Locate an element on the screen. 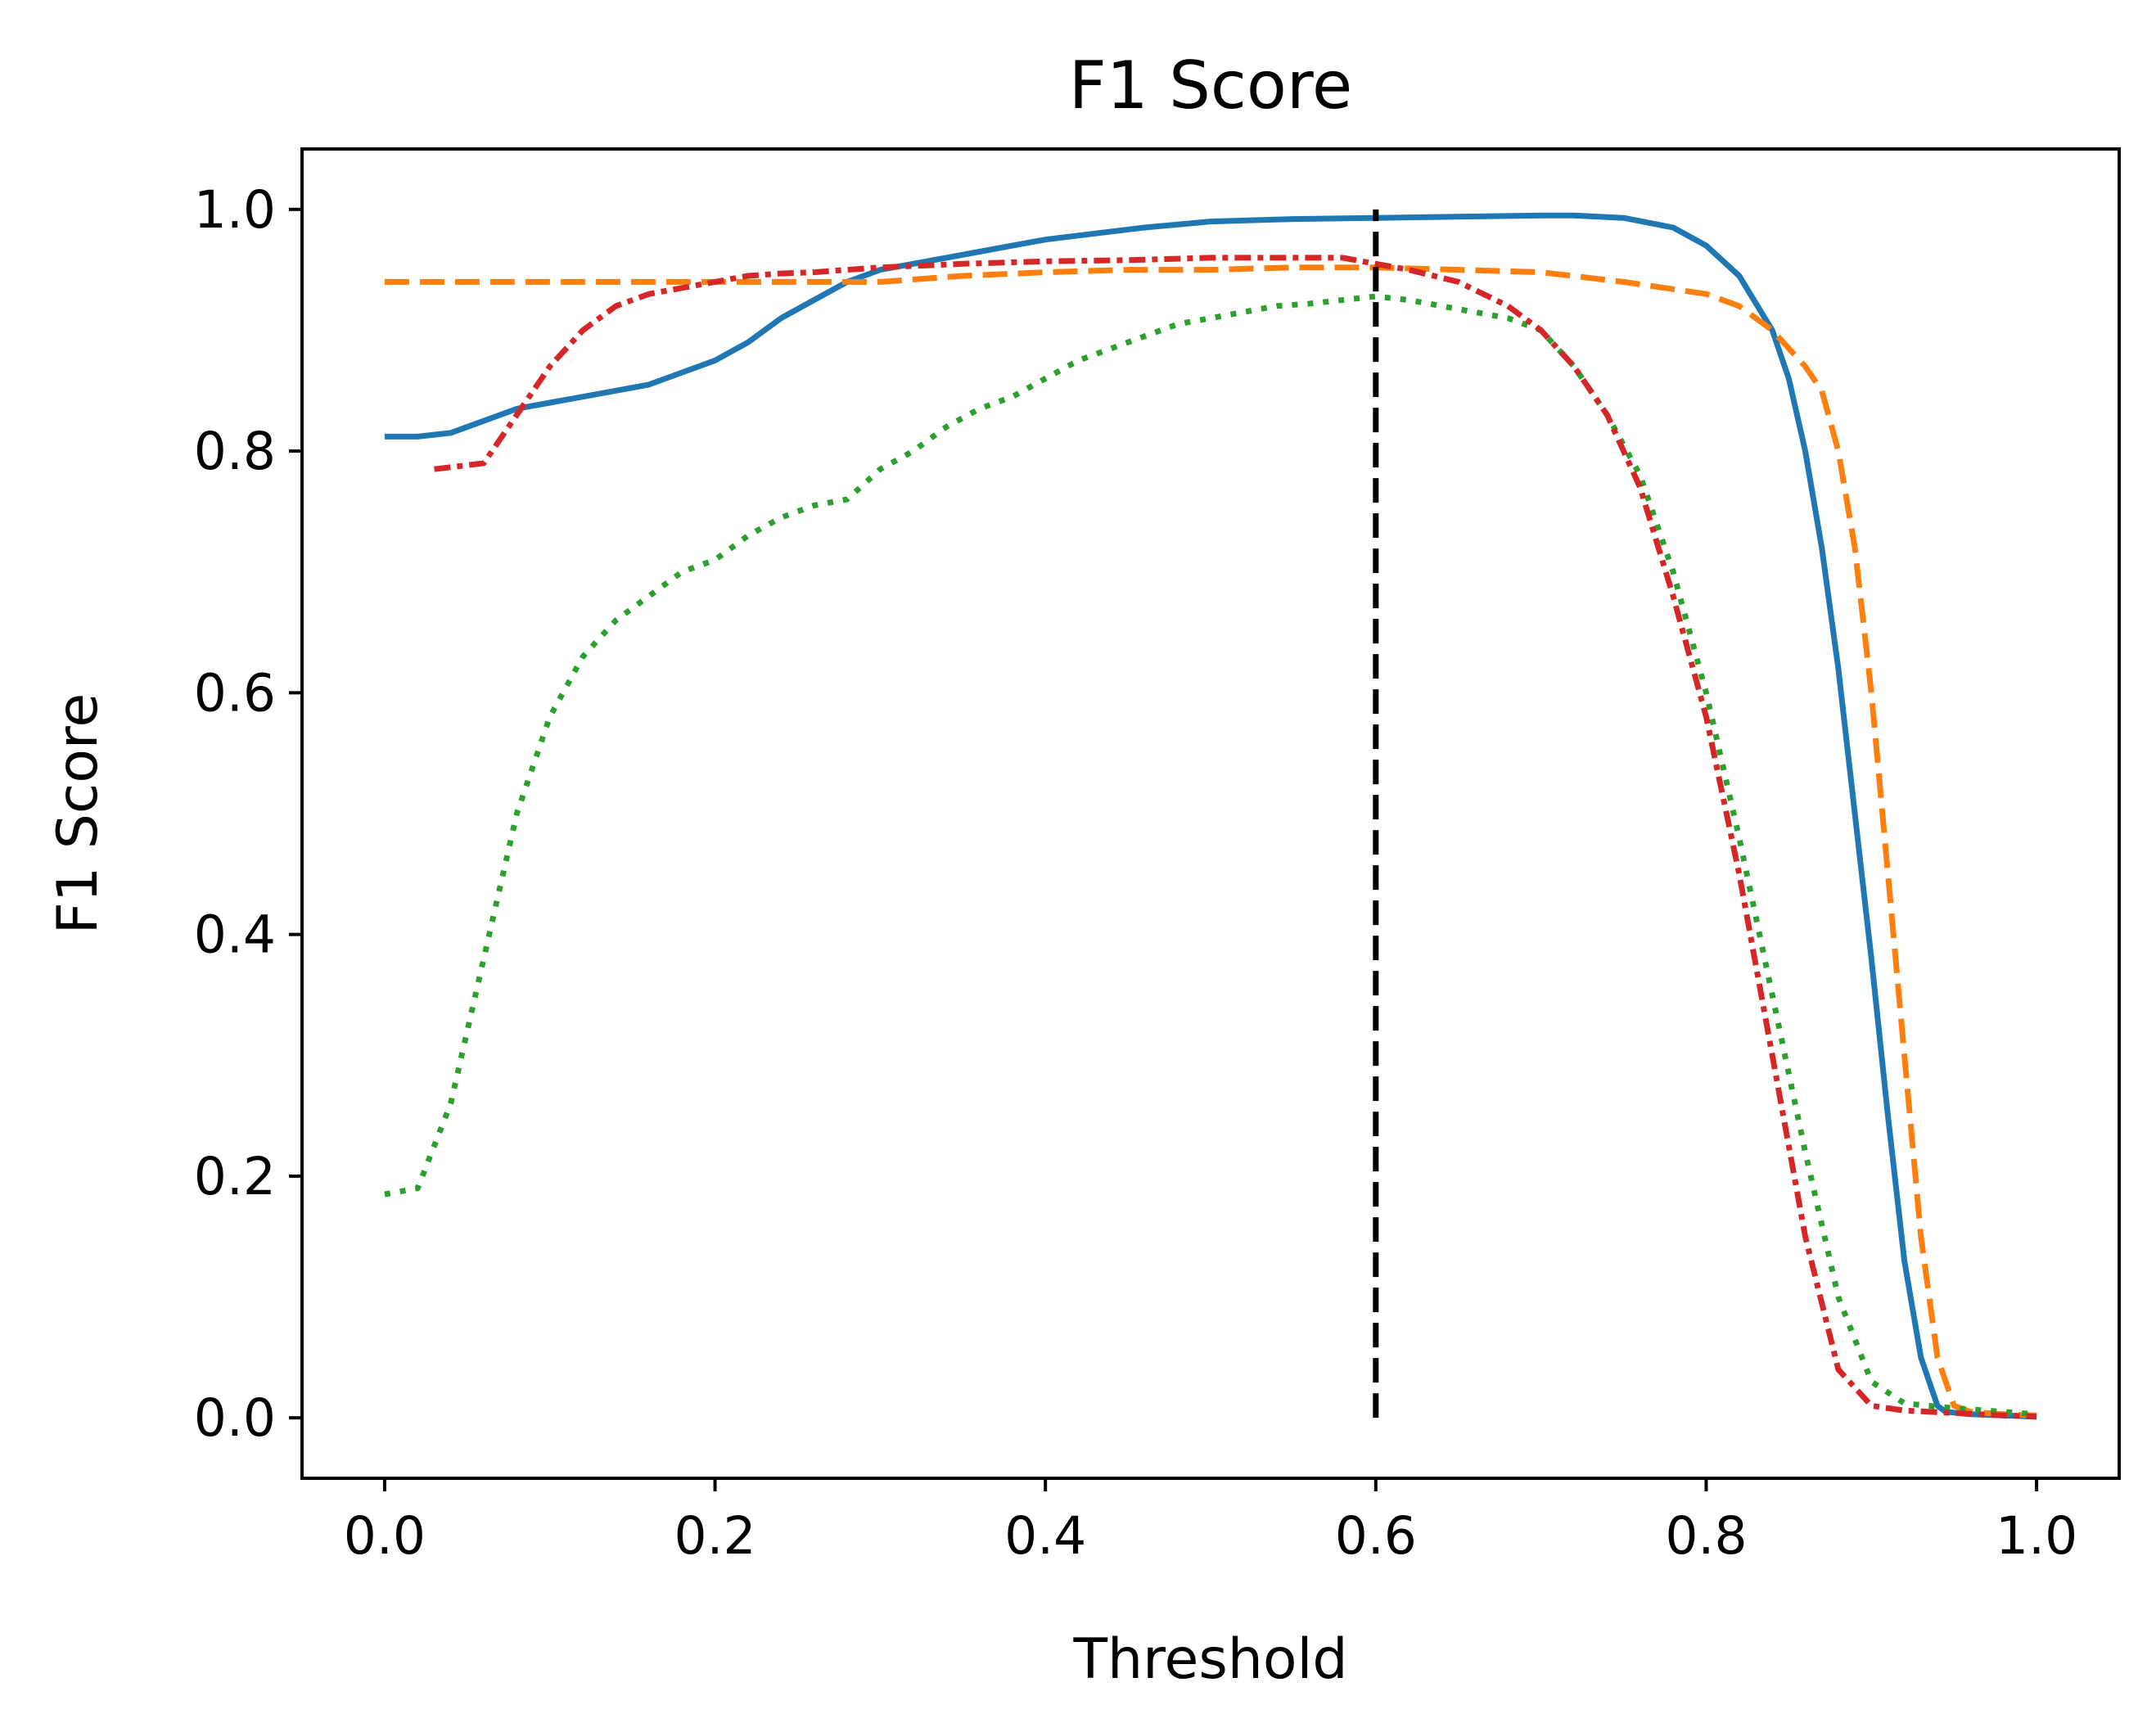 This screenshot has height=1732, width=2156. x-tick-label: 0.6 is located at coordinates (1376, 1536).